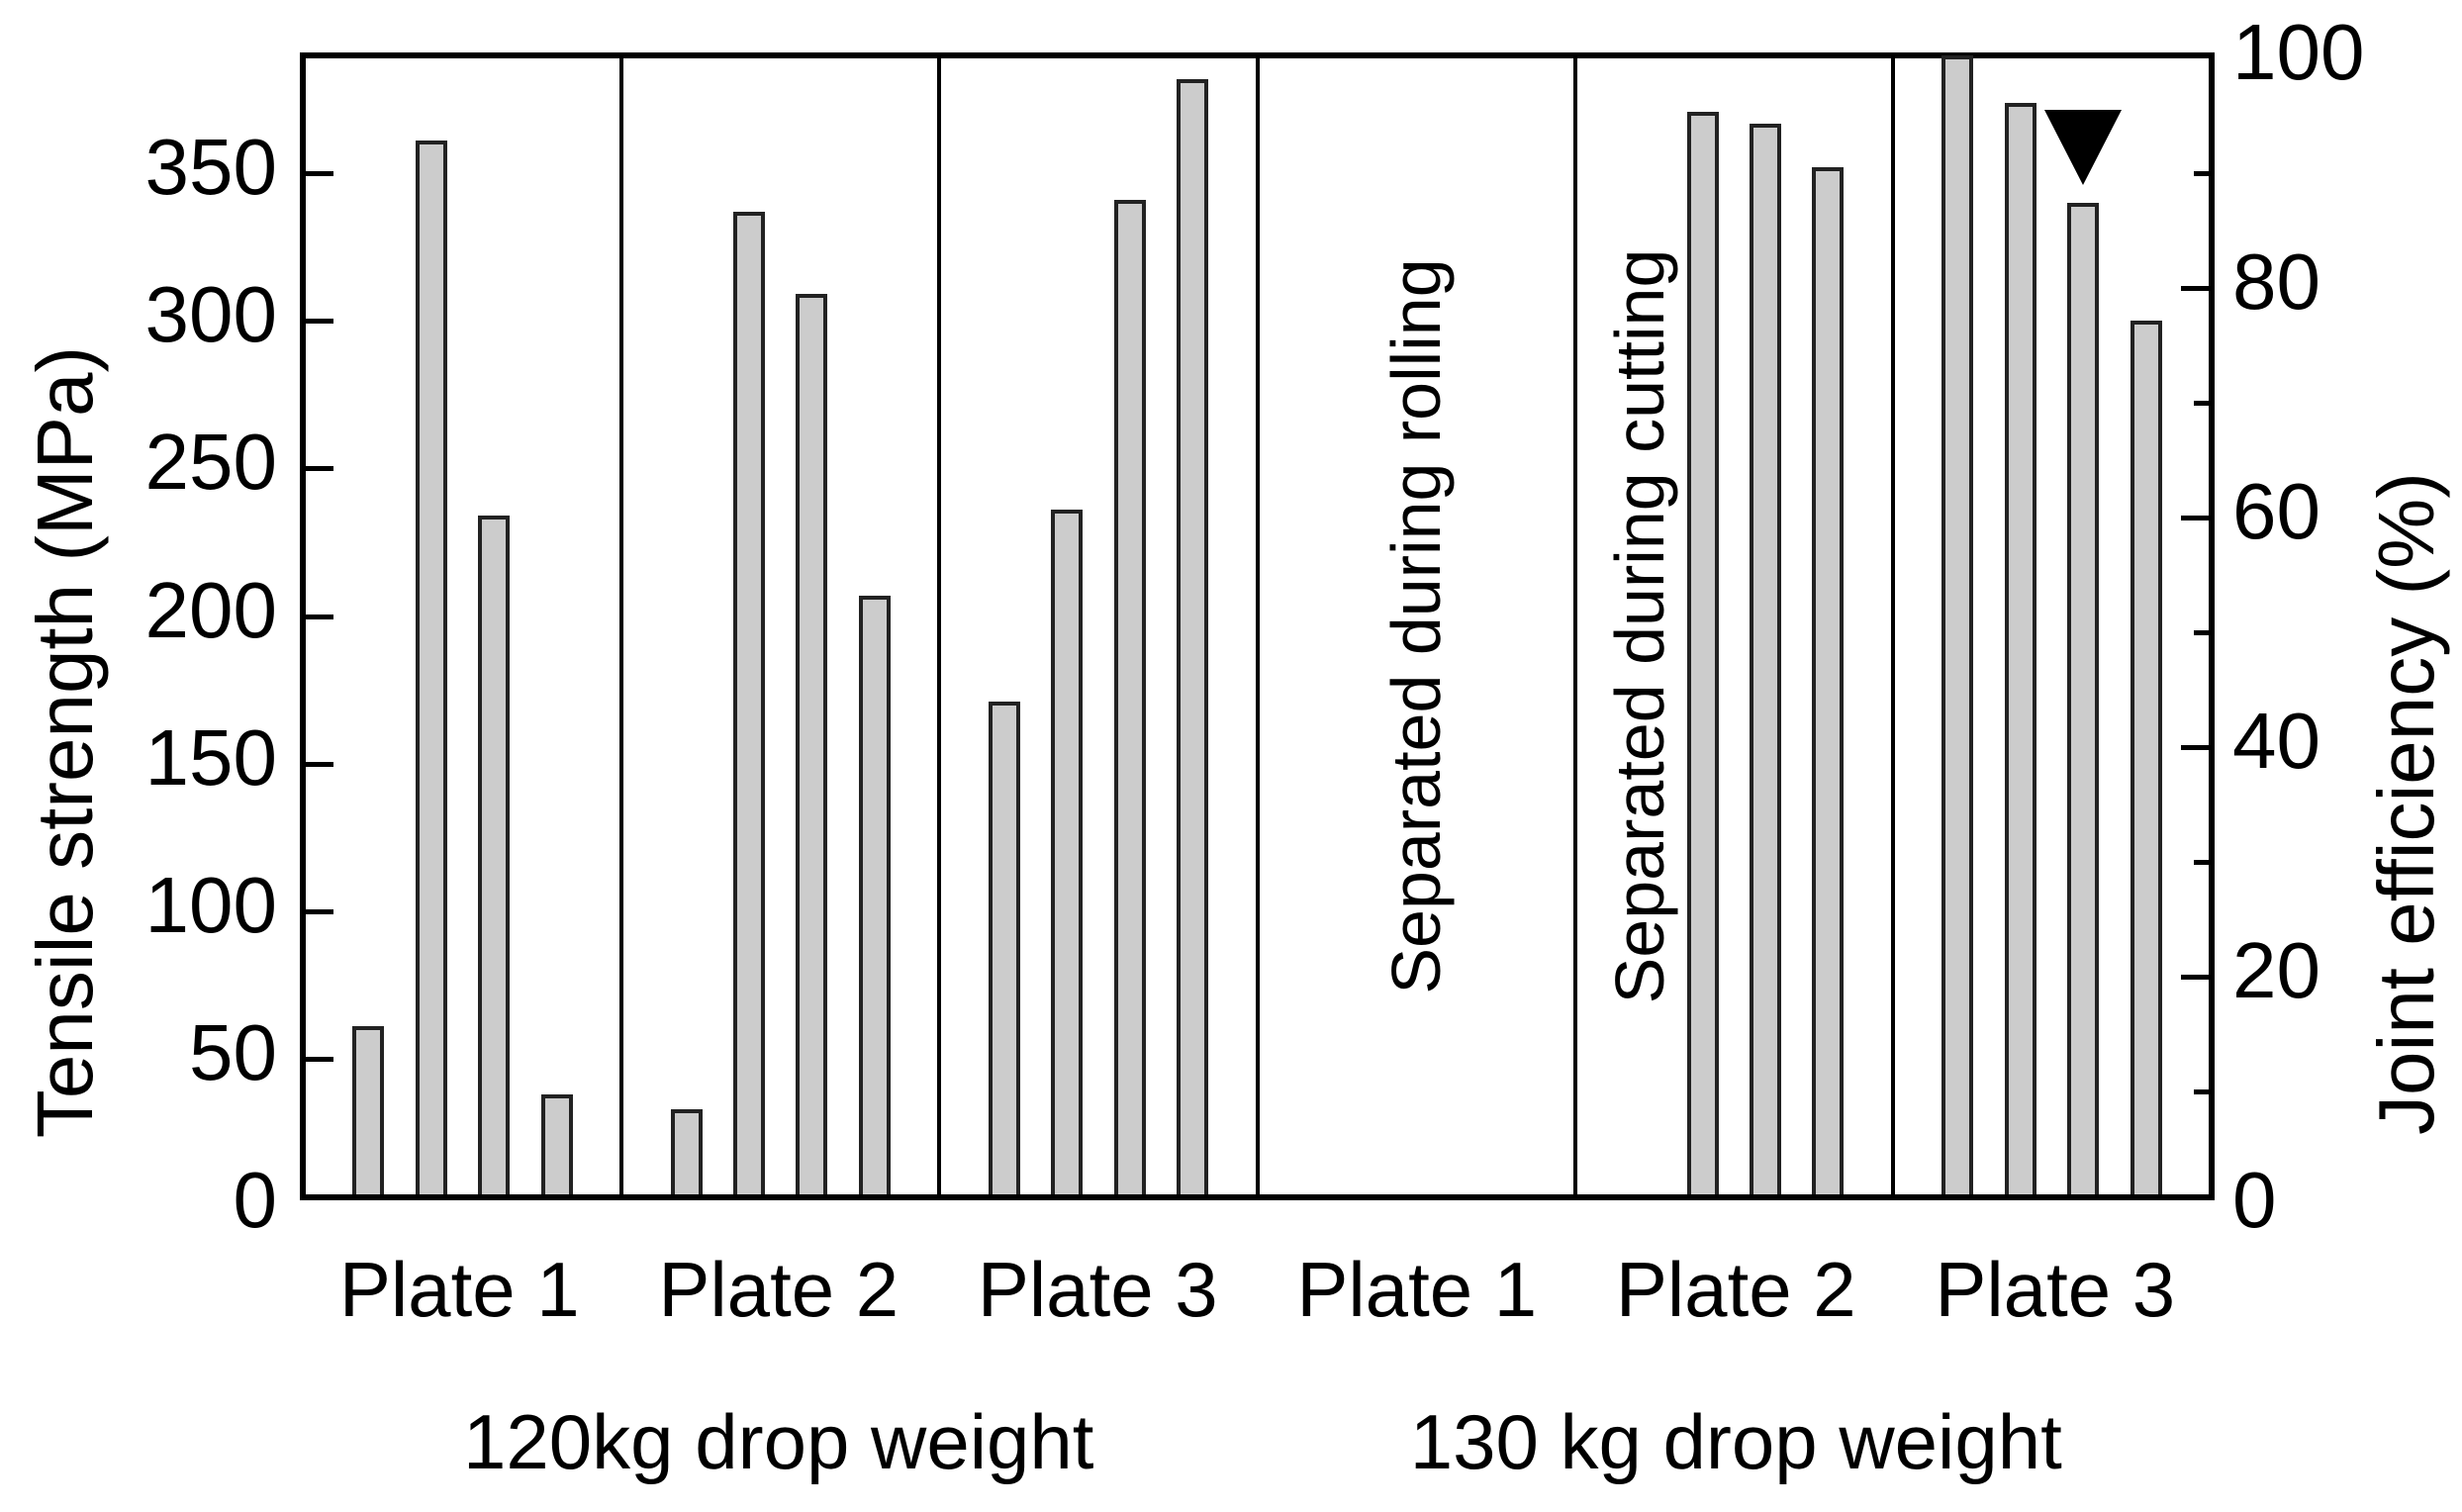 This screenshot has width=2462, height=1512. Describe the element at coordinates (1732, 626) in the screenshot. I see `panel-130-plate-2: Separated during cutting` at that location.